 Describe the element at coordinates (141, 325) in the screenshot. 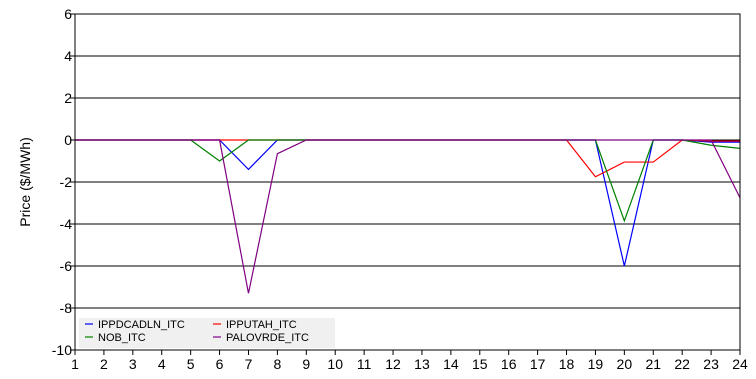

I see `legend-entry: IPPDCADLN_ITC` at that location.